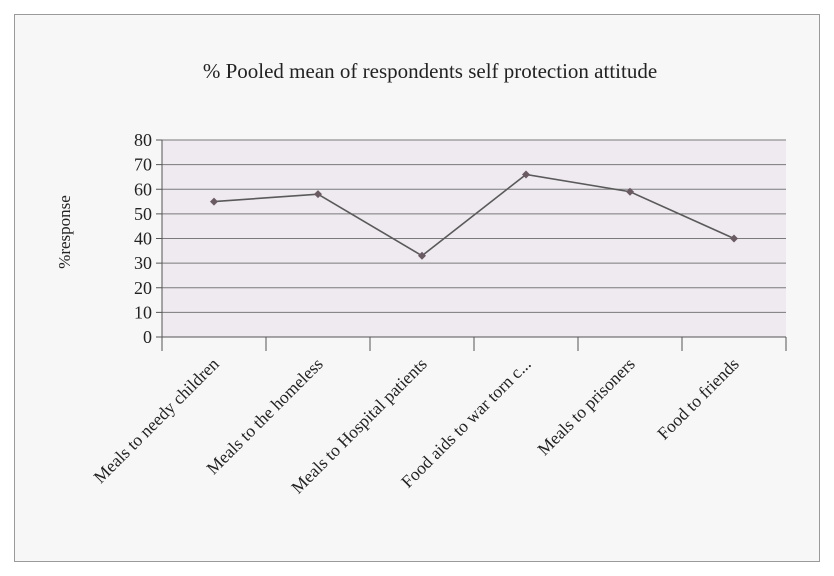 The image size is (834, 576). What do you see at coordinates (143, 214) in the screenshot?
I see `y-tick-label: 50` at bounding box center [143, 214].